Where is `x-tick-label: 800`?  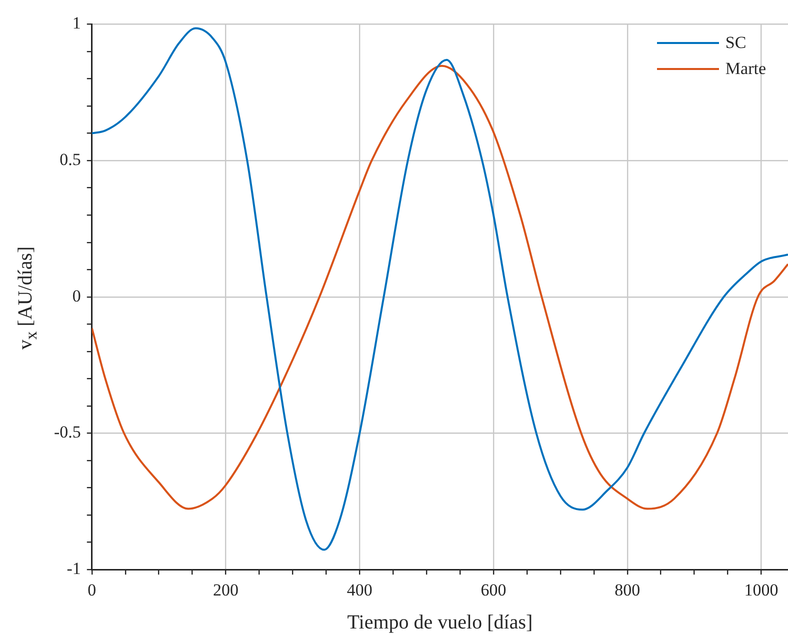
x-tick-label: 800 is located at coordinates (627, 590).